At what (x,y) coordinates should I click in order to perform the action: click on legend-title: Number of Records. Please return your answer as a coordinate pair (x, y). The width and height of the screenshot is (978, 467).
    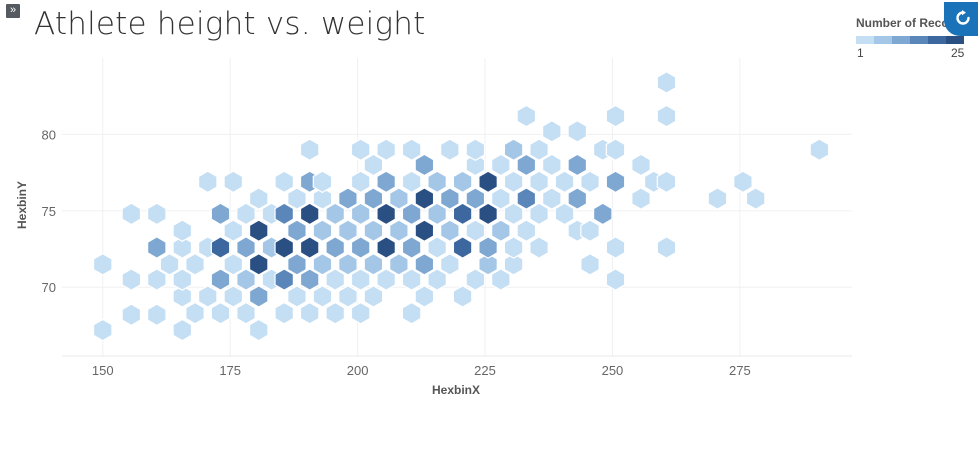
    Looking at the image, I should click on (912, 23).